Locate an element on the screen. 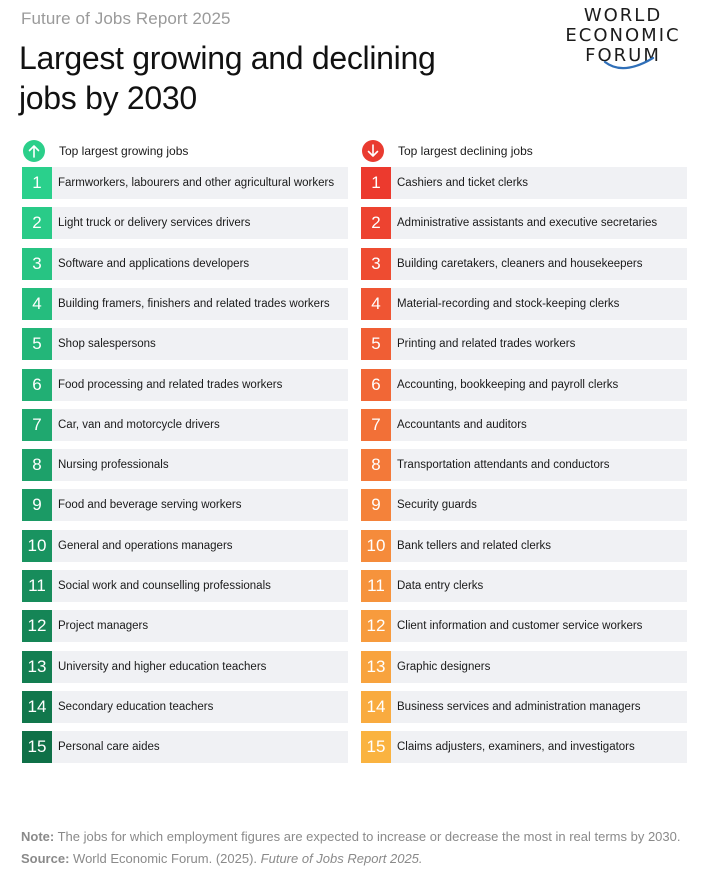 The image size is (728, 882). source-label: Source: is located at coordinates (45, 858).